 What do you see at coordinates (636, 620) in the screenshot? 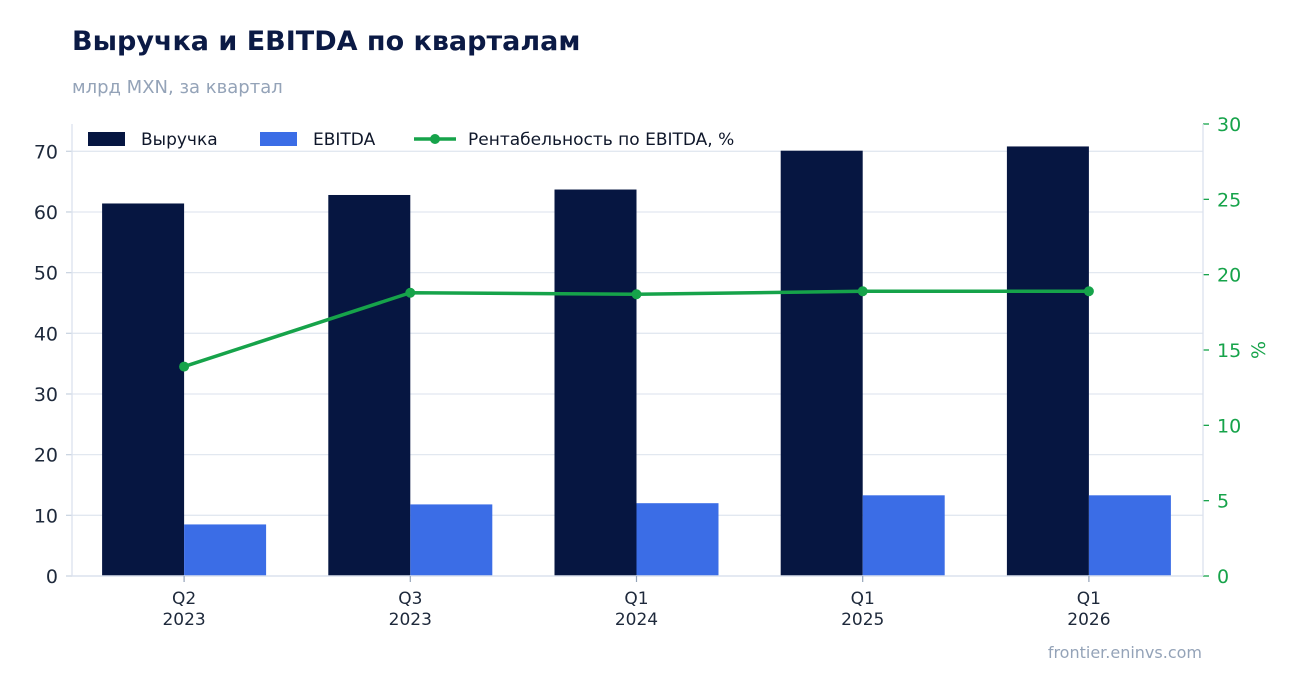
I see `x-tick-label: 2024` at bounding box center [636, 620].